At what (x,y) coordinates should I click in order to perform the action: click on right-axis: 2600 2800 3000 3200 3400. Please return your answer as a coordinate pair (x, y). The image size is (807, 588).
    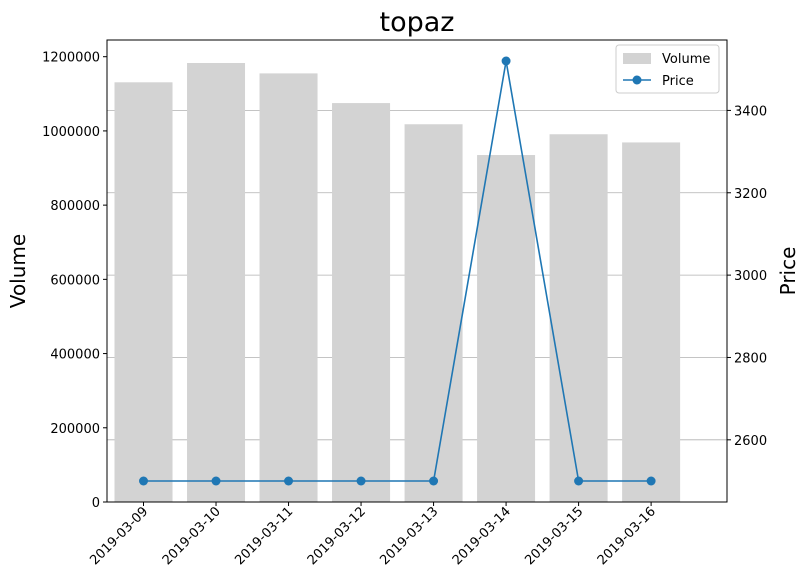
    Looking at the image, I should click on (747, 276).